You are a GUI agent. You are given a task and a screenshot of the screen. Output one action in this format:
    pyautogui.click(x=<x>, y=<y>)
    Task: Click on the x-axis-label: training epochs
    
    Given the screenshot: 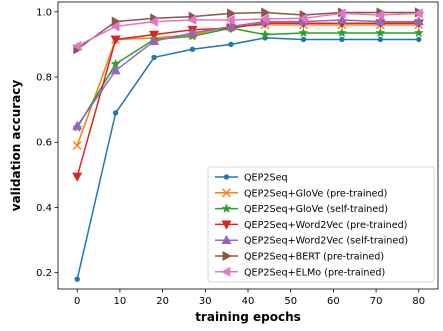 What is the action you would take?
    pyautogui.click(x=248, y=317)
    